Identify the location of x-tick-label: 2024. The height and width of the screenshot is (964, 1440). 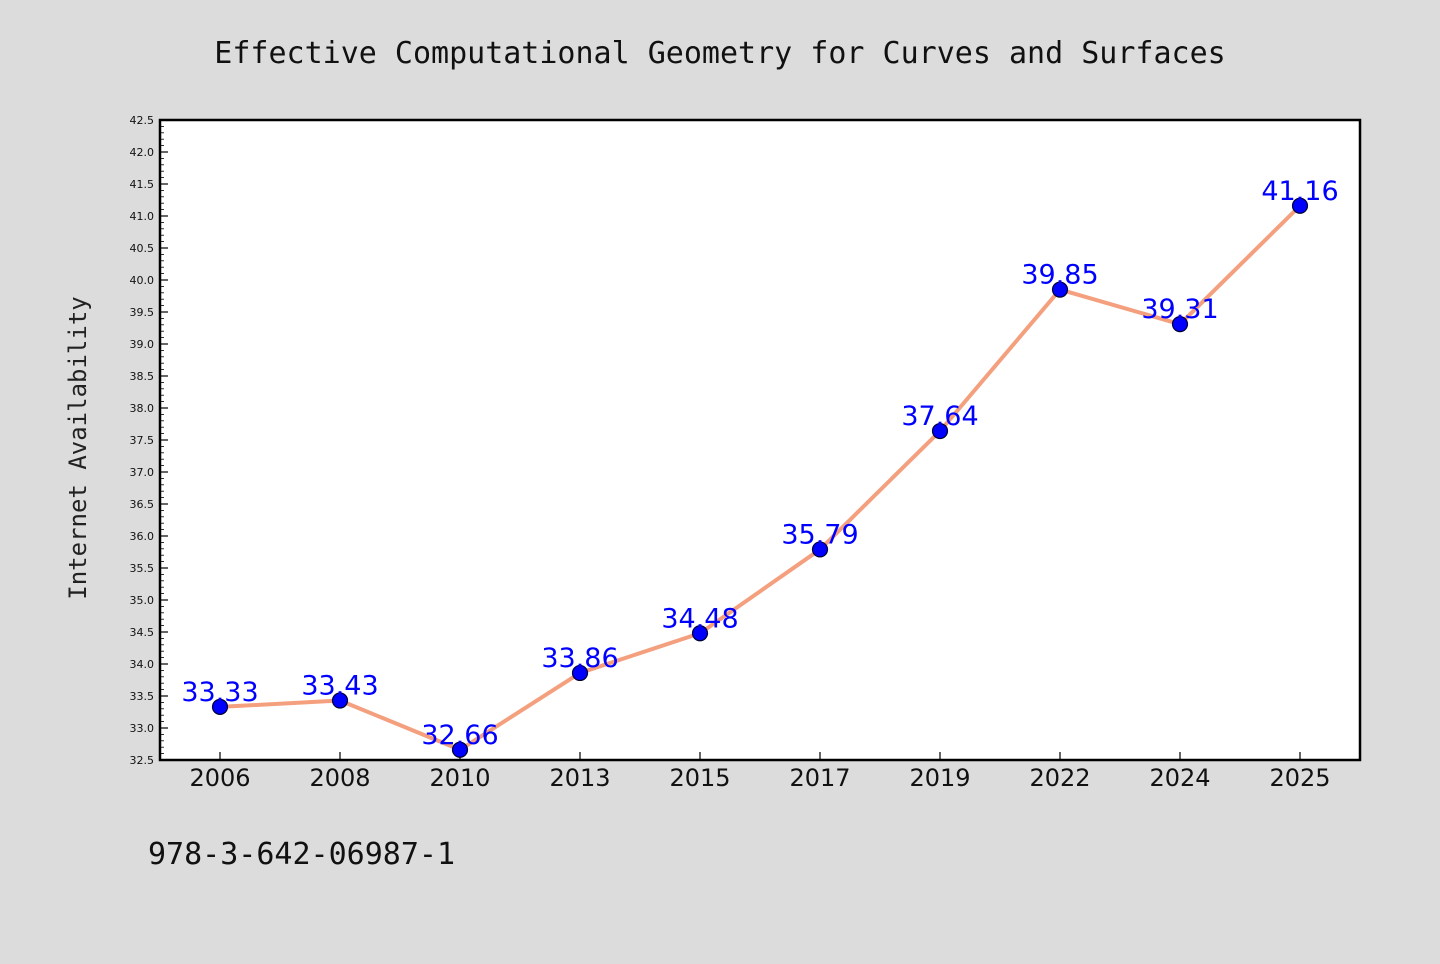
(1179, 778).